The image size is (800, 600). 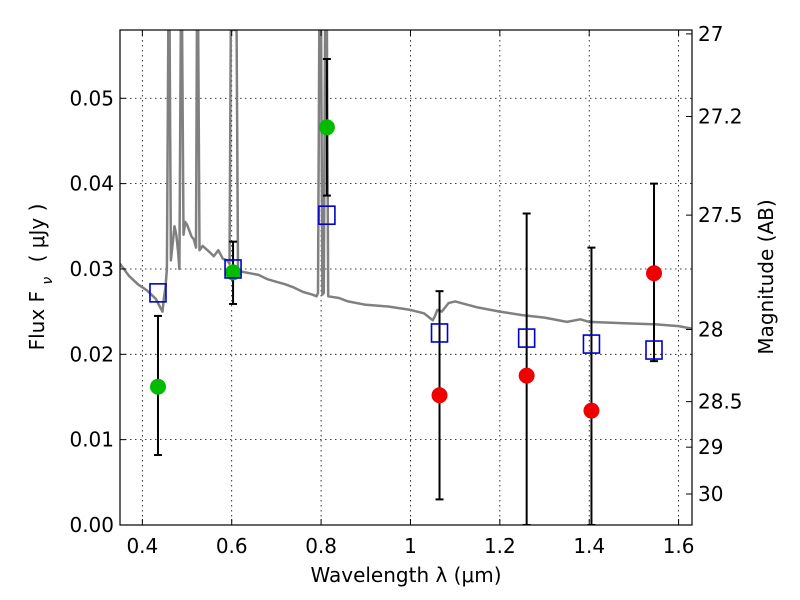 What do you see at coordinates (37, 233) in the screenshot?
I see `y-axis-title-unit: ( μJy )` at bounding box center [37, 233].